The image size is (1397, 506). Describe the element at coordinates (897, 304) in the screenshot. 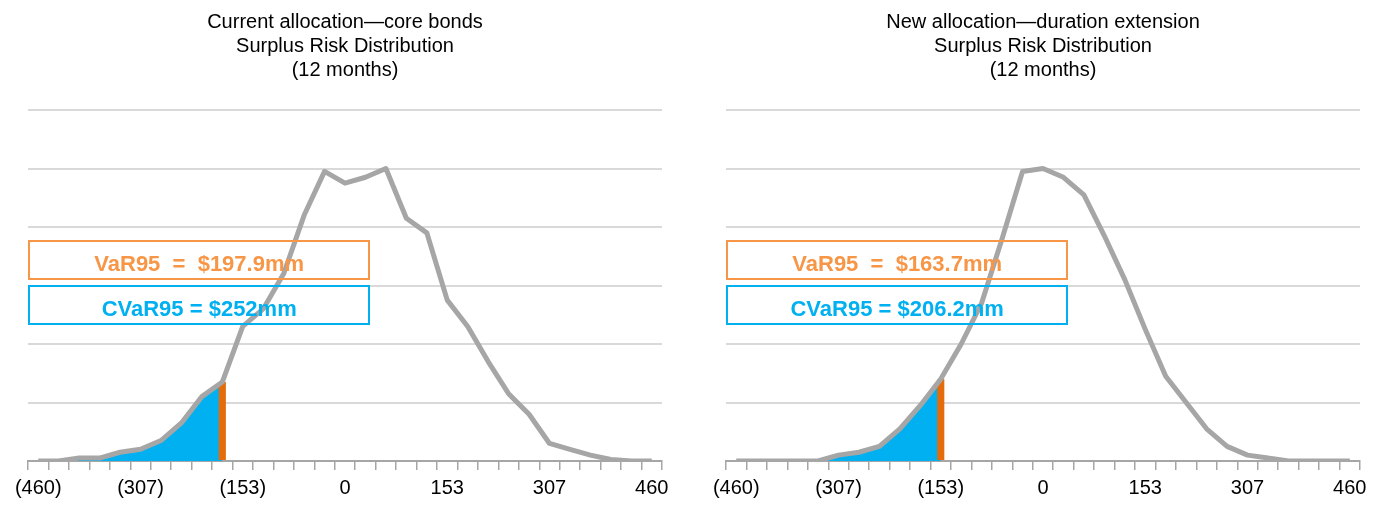

I see `annotation: CVaR95 = $206.2mm` at that location.